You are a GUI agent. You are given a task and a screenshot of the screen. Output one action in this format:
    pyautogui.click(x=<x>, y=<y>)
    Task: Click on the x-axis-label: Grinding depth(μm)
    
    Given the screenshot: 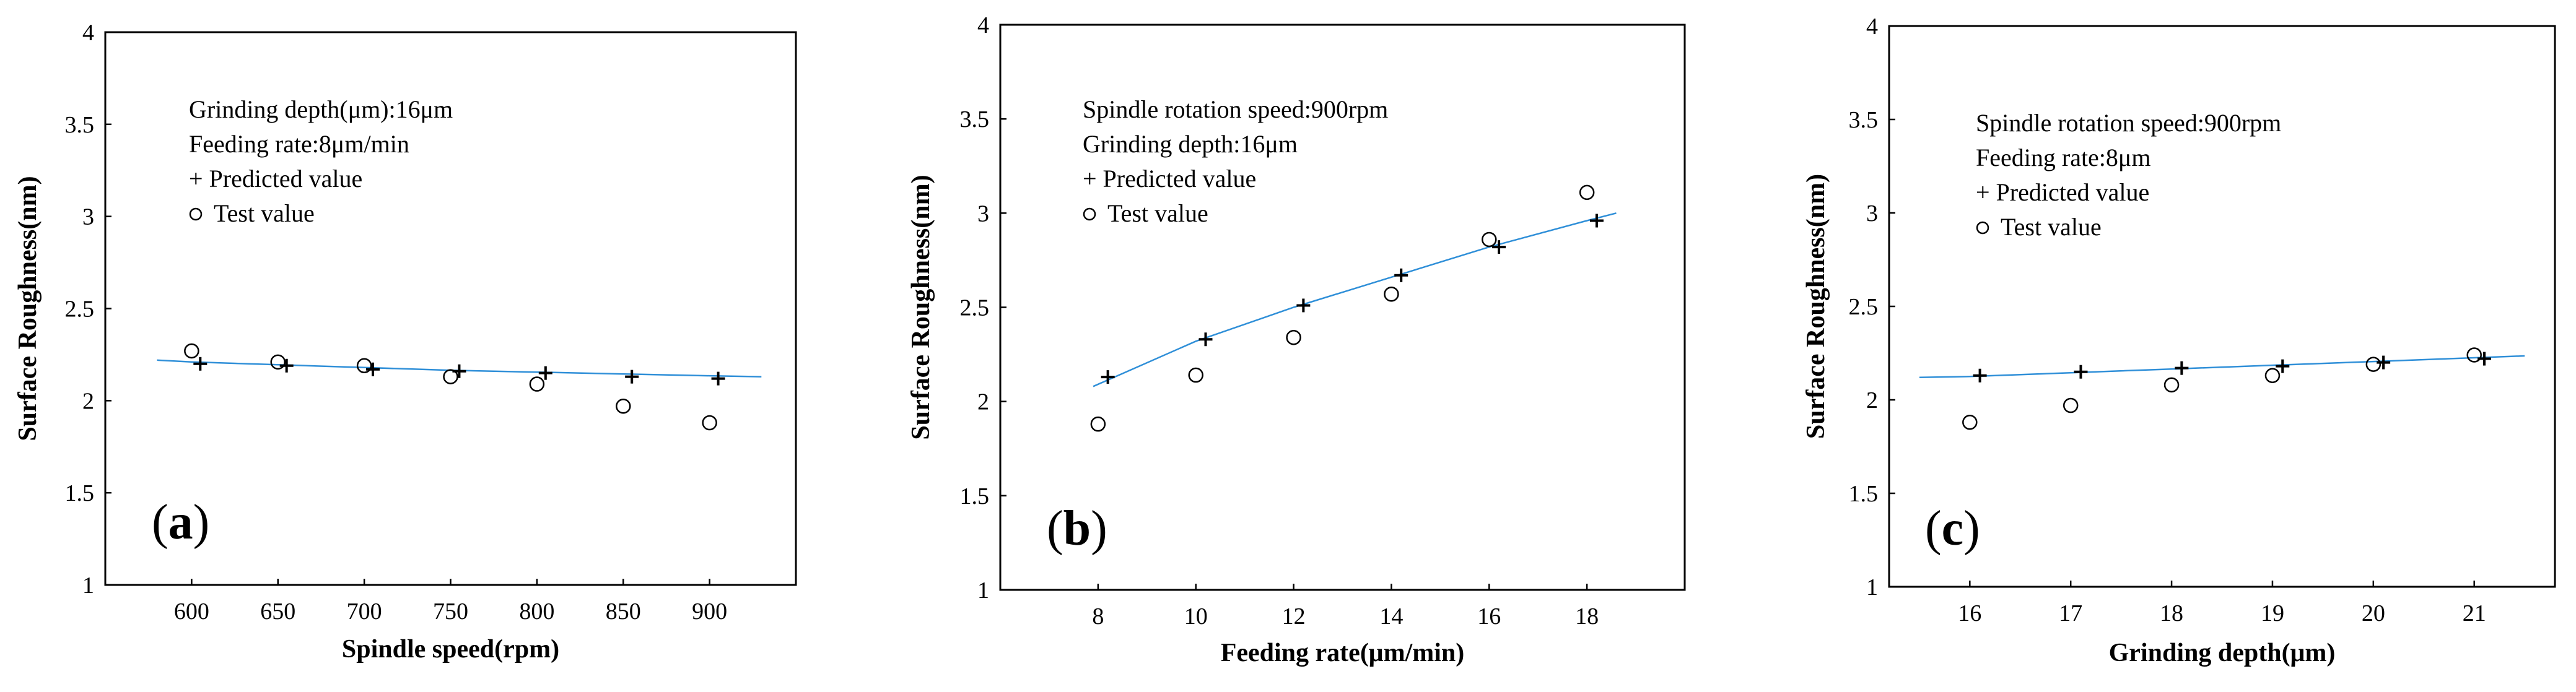 What is the action you would take?
    pyautogui.click(x=2222, y=653)
    